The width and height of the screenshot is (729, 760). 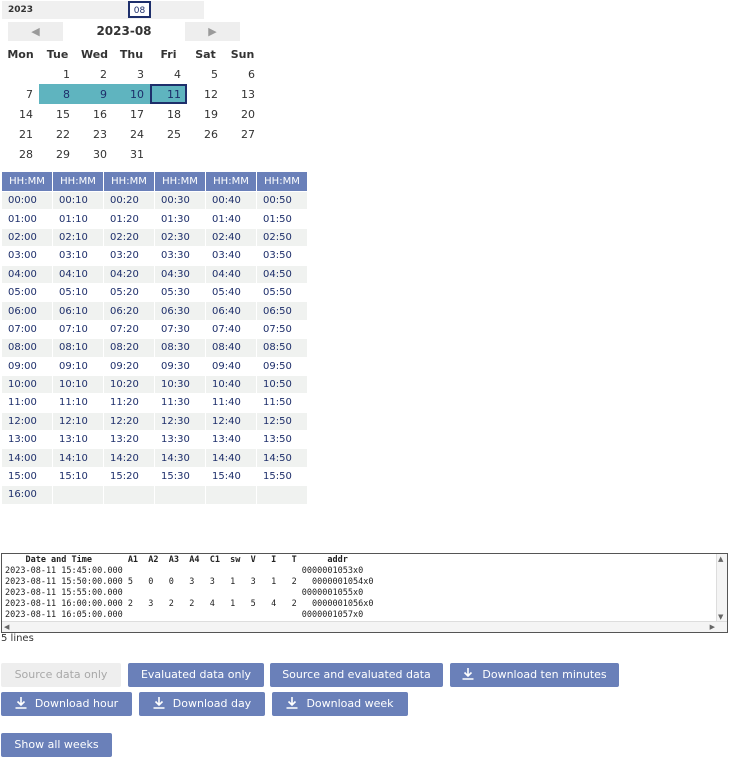 I want to click on source-and-evaluated-button: Source and evaluated data, so click(x=356, y=675).